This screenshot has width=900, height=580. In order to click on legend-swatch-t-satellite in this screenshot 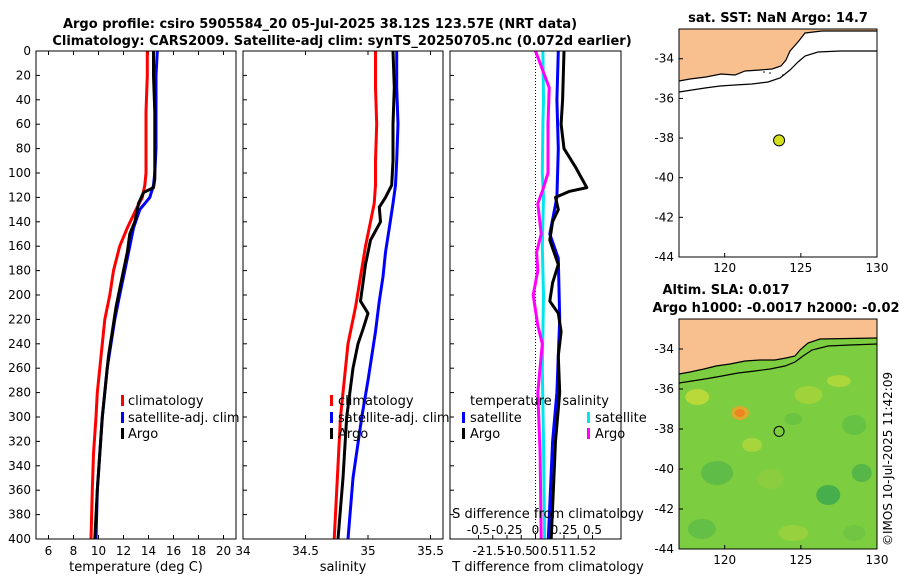, I will do `click(463, 417)`.